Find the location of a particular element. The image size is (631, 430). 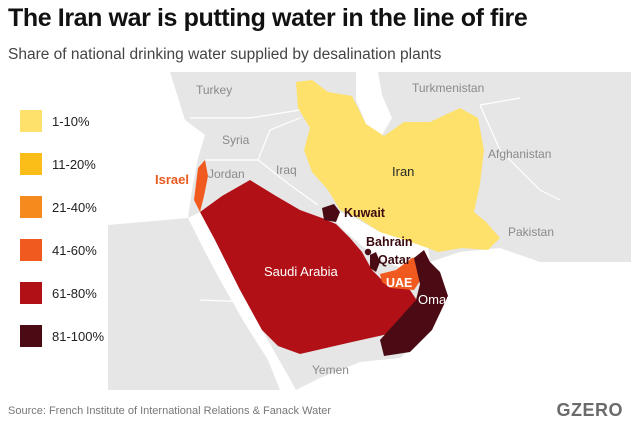

legend-label: 41-60% is located at coordinates (74, 250).